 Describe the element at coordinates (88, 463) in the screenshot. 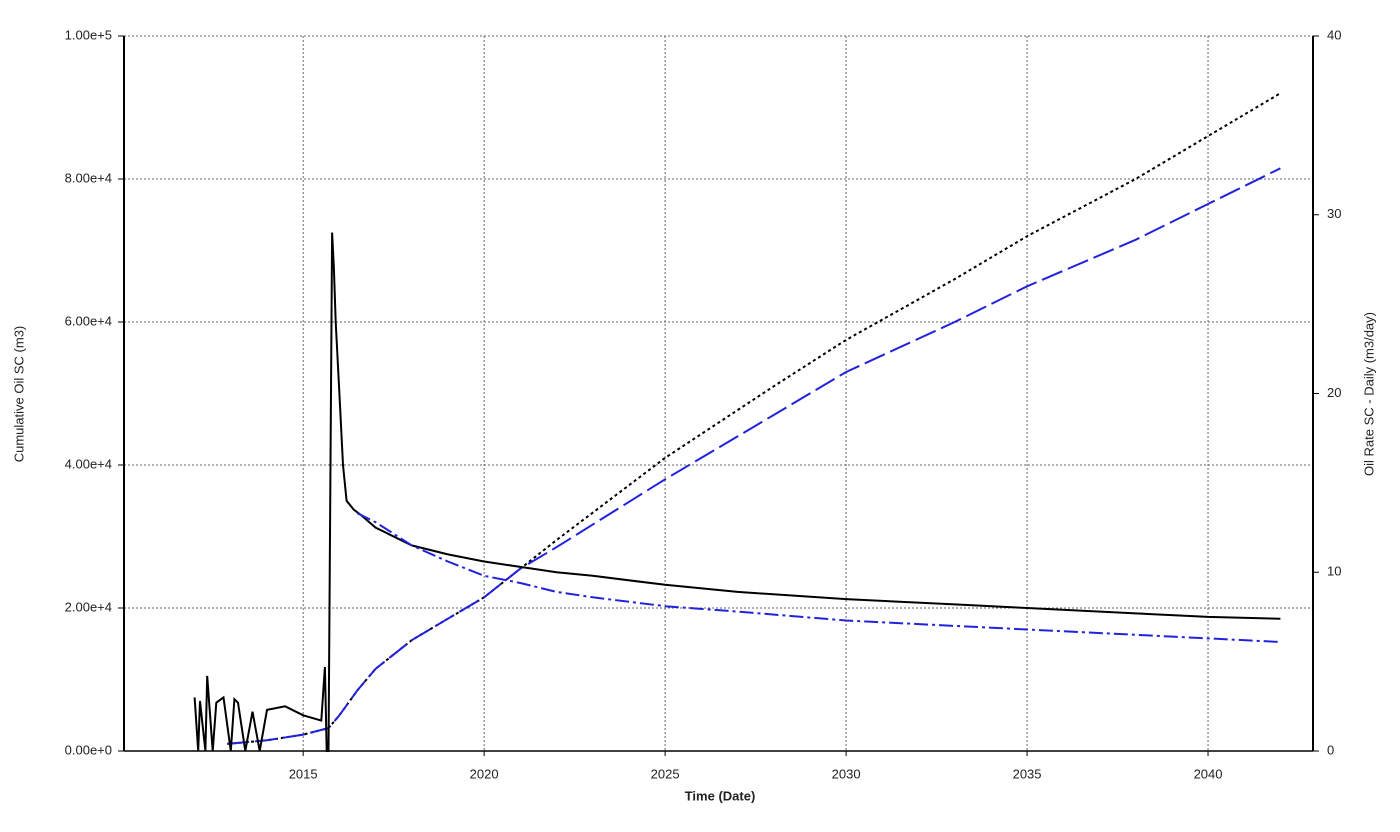

I see `y-tick-label: 4.00e+4` at that location.